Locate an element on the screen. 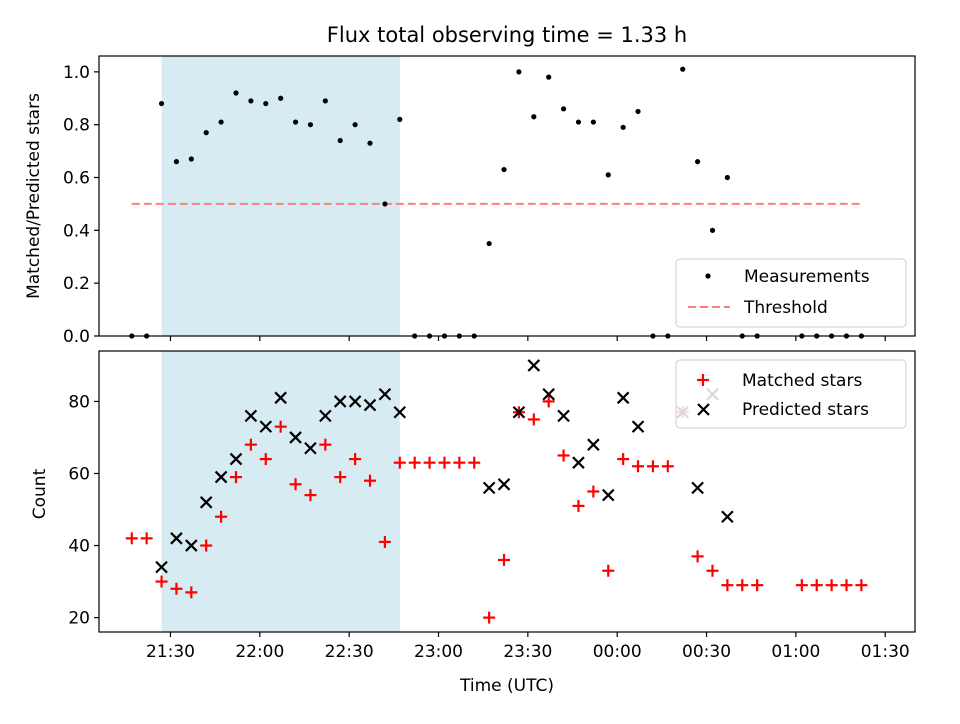 This screenshot has height=724, width=960. legend-label-matched: Matched stars is located at coordinates (802, 381).